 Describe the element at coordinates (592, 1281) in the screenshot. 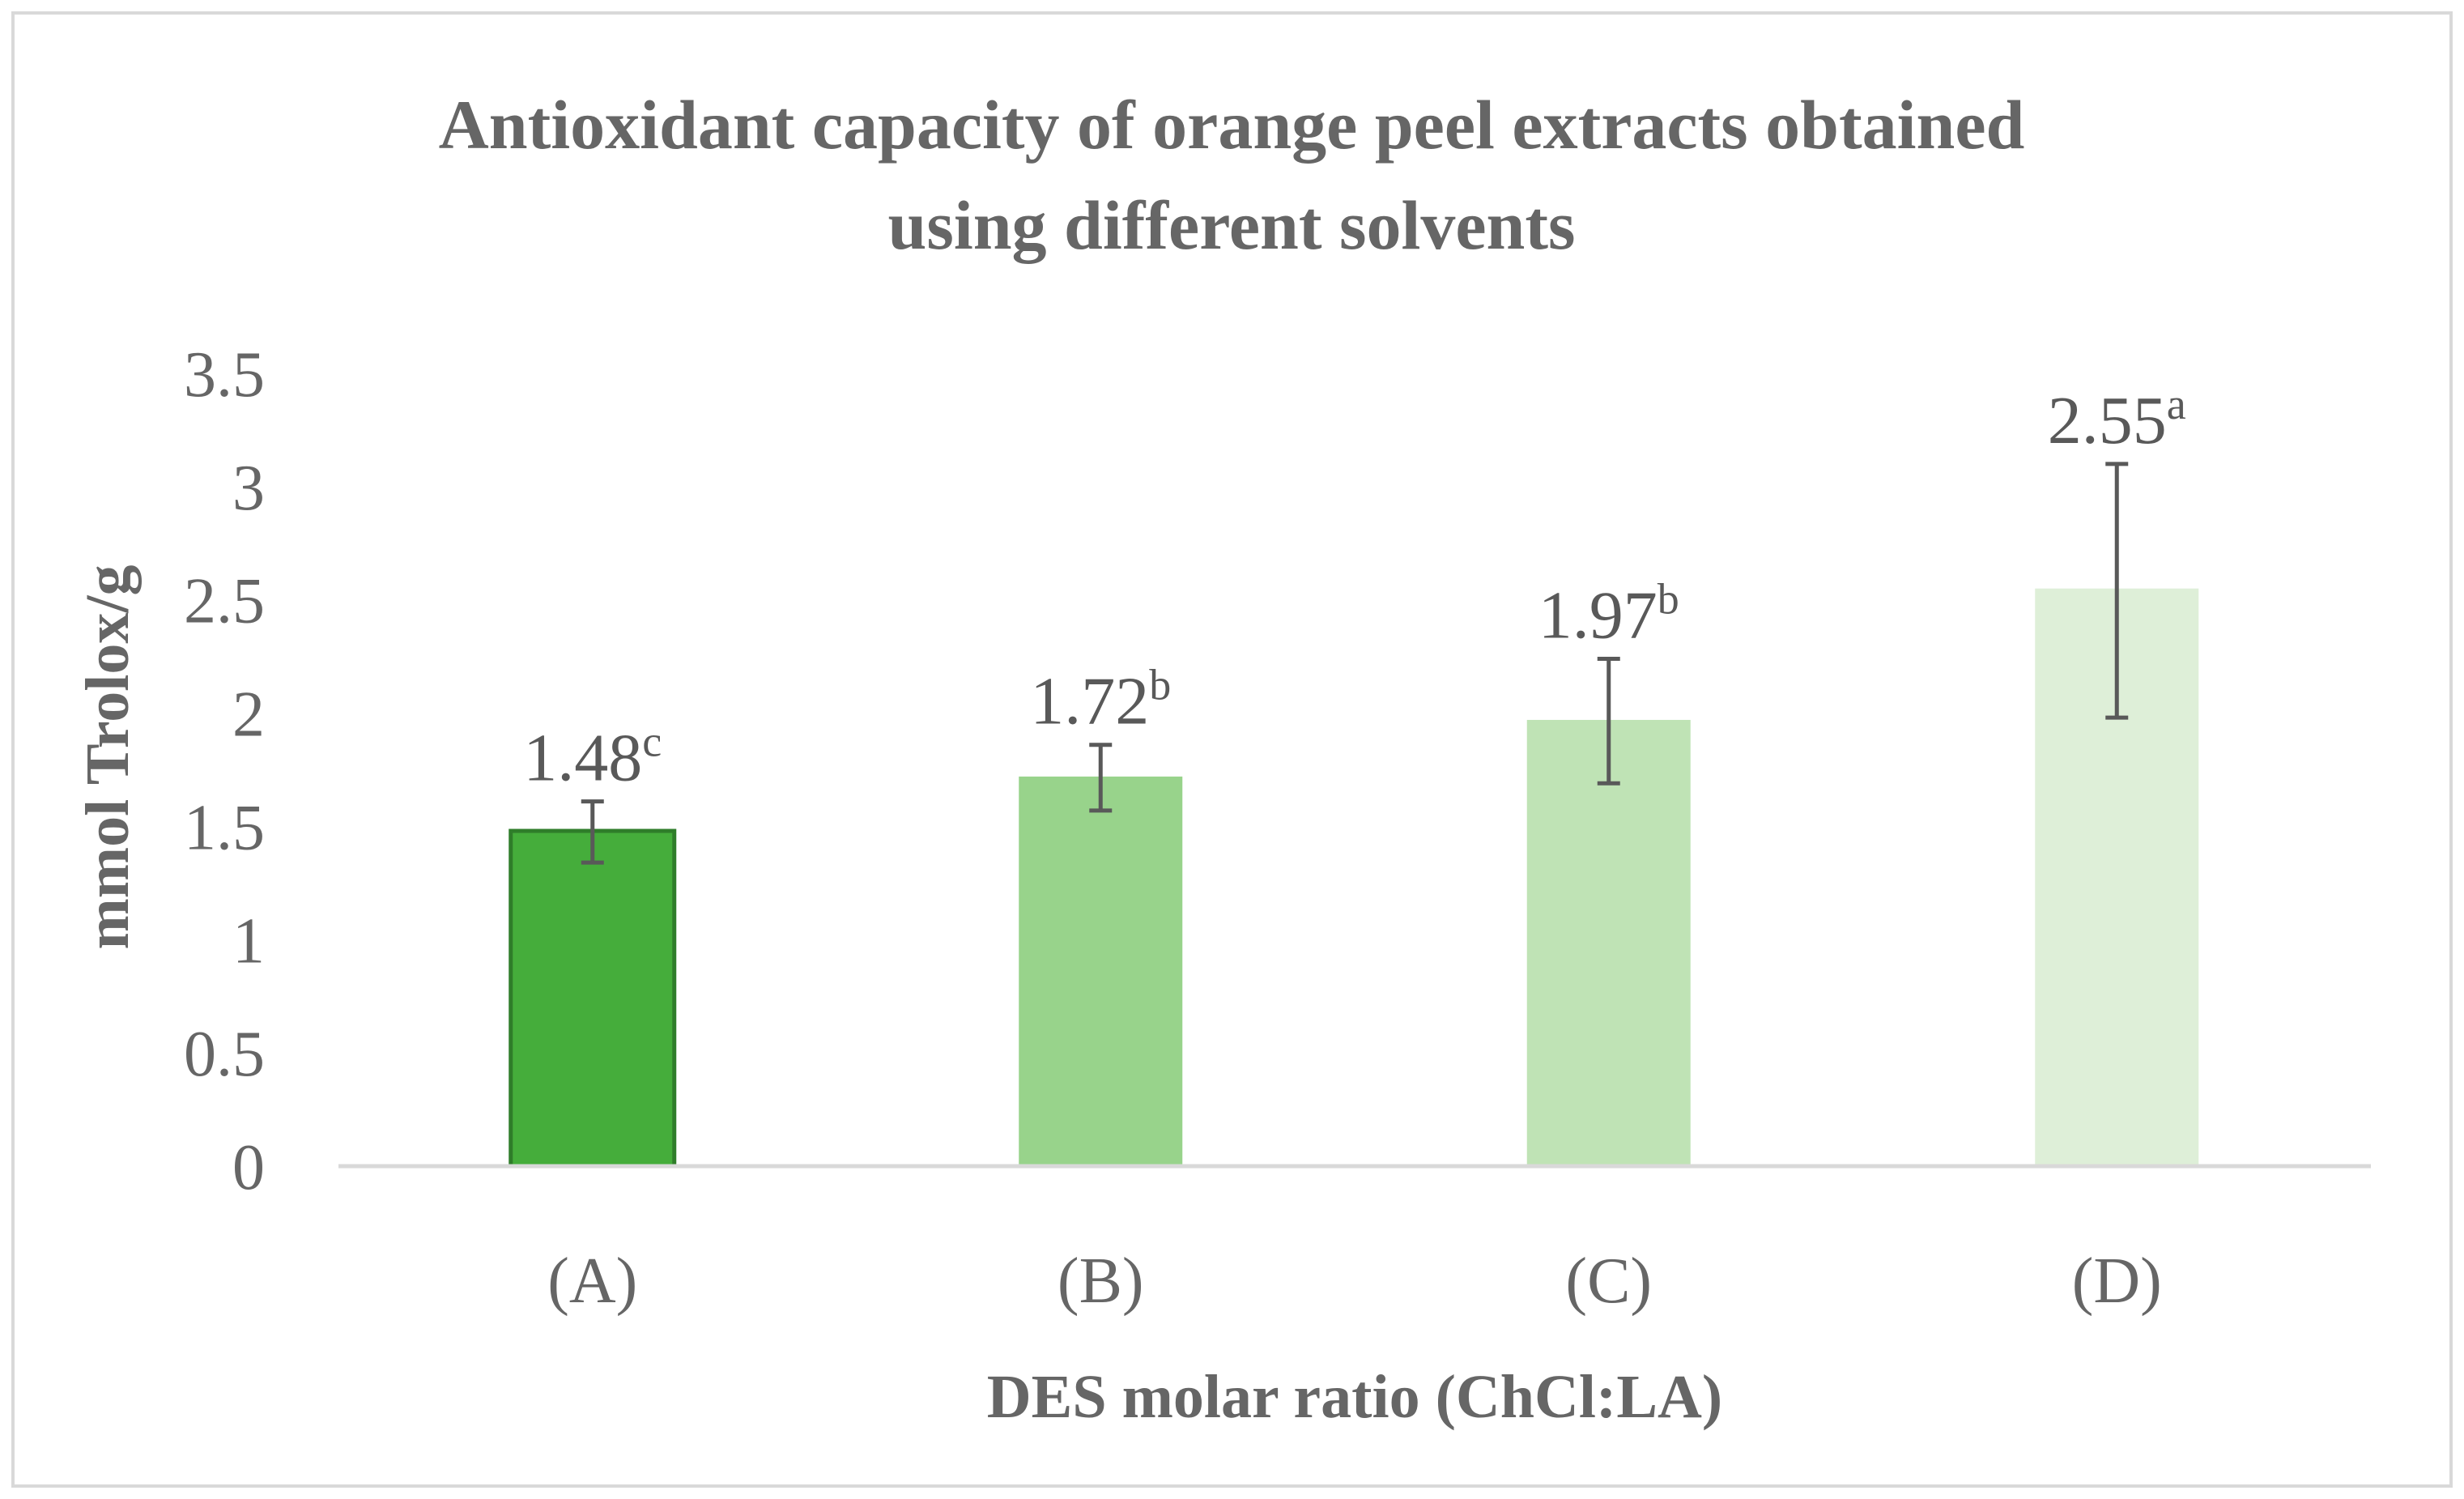

I see `x-tick-label-0: (A)` at that location.